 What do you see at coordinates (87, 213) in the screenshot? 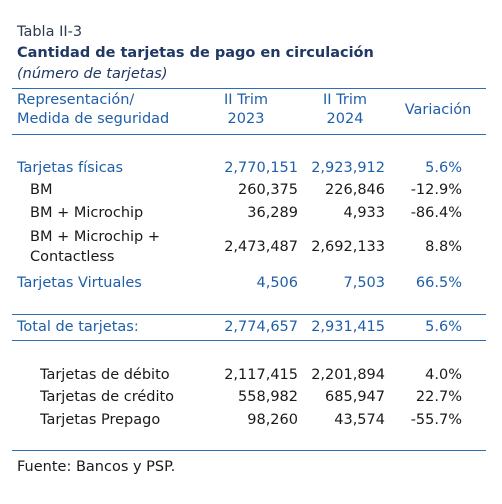
I see `row-label: BM + Microchip` at bounding box center [87, 213].